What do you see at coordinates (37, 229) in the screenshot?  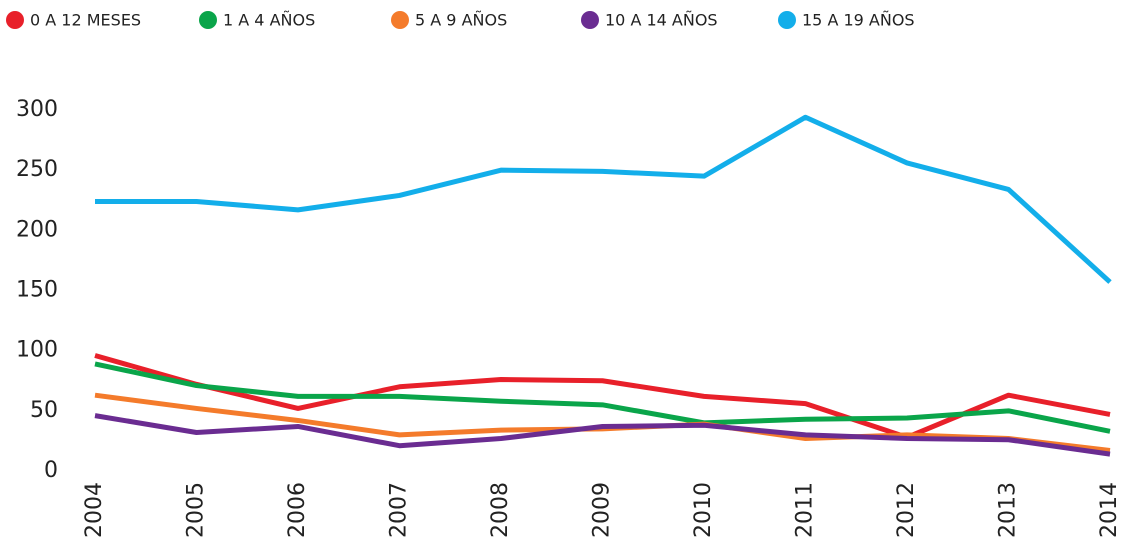 I see `y-tick-label: 200` at bounding box center [37, 229].